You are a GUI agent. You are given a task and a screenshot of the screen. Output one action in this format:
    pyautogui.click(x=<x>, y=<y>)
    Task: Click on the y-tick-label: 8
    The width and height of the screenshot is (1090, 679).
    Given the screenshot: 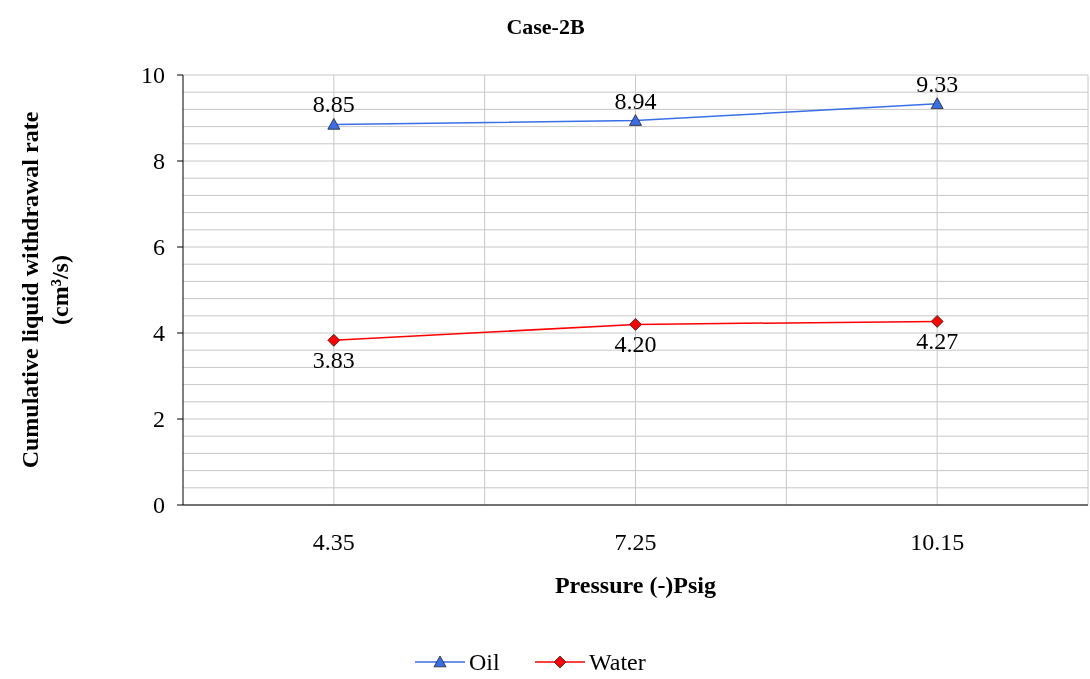 What is the action you would take?
    pyautogui.click(x=159, y=161)
    